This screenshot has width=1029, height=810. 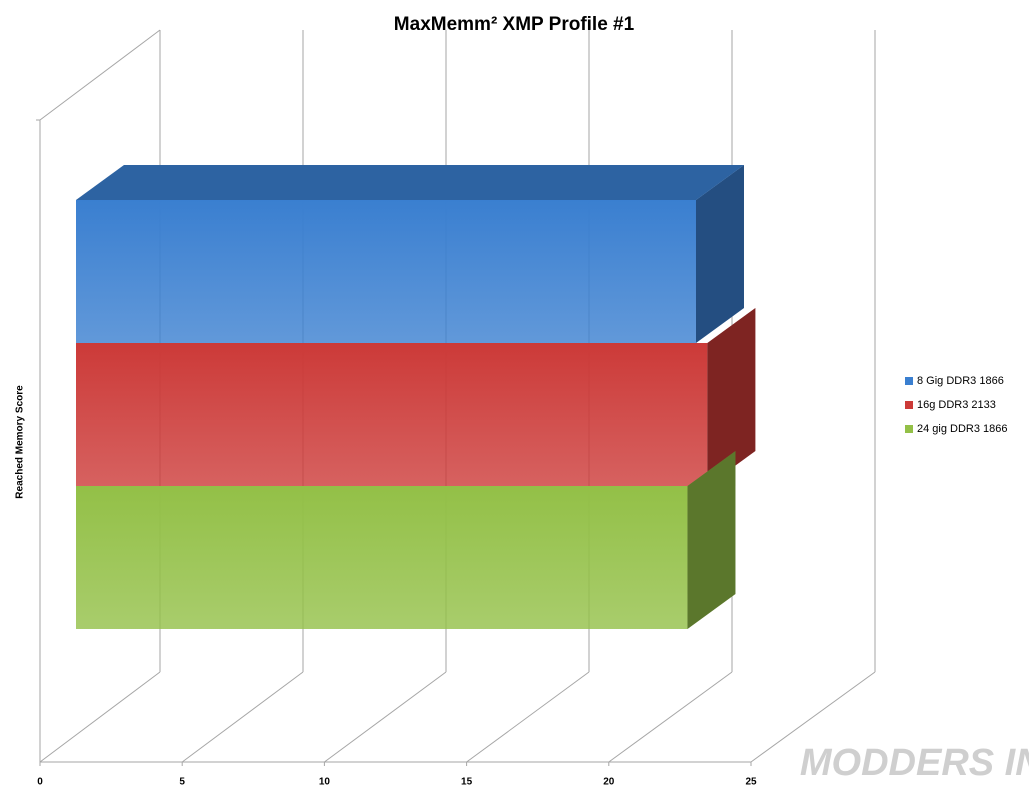 What do you see at coordinates (609, 782) in the screenshot?
I see `x-tick-label: 20` at bounding box center [609, 782].